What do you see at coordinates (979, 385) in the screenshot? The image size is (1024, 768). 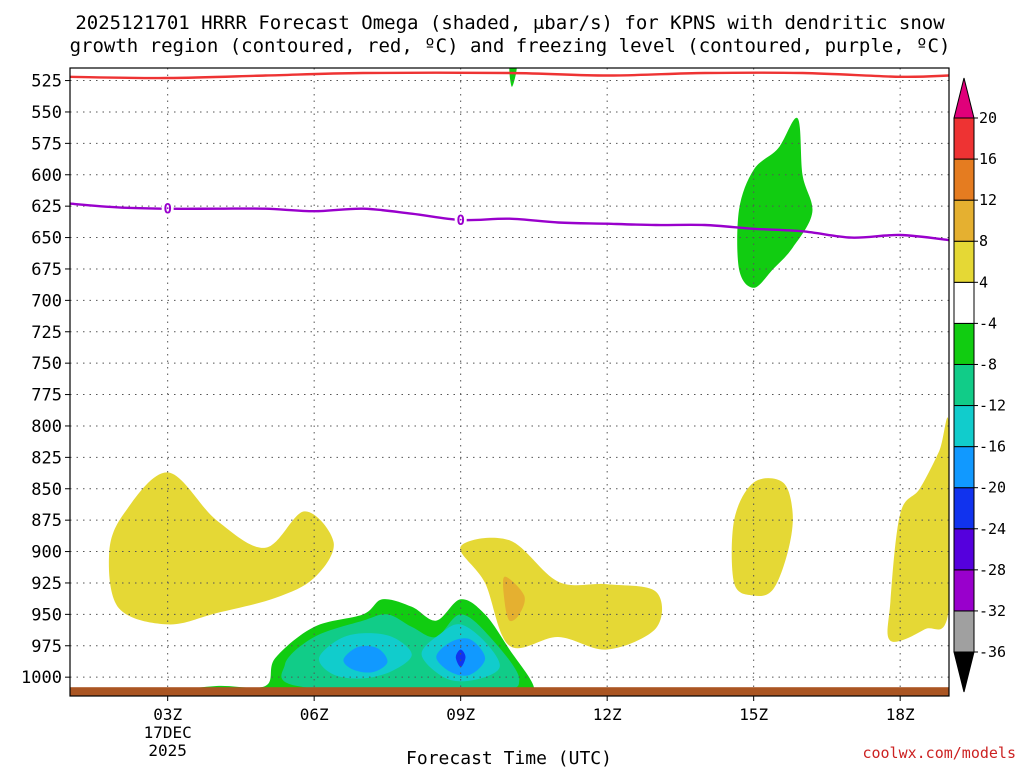 I see `colorbar: -36 -32 -28 -24 -20 -16 -12 -8 -4 4 8 12 16 20` at bounding box center [979, 385].